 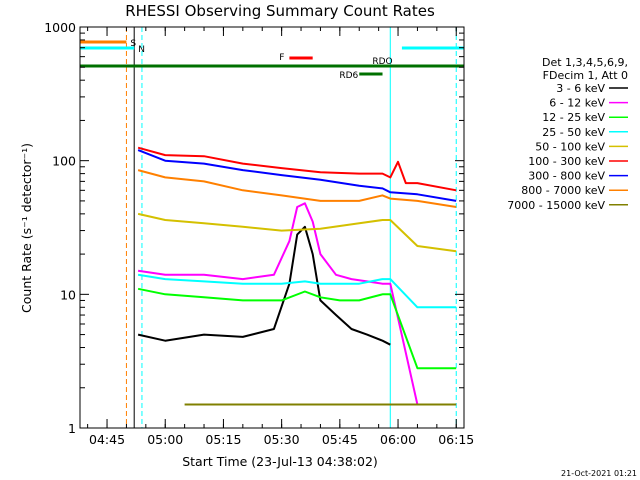 What do you see at coordinates (573, 117) in the screenshot?
I see `legend-label-2: 12 - 25 keV` at bounding box center [573, 117].